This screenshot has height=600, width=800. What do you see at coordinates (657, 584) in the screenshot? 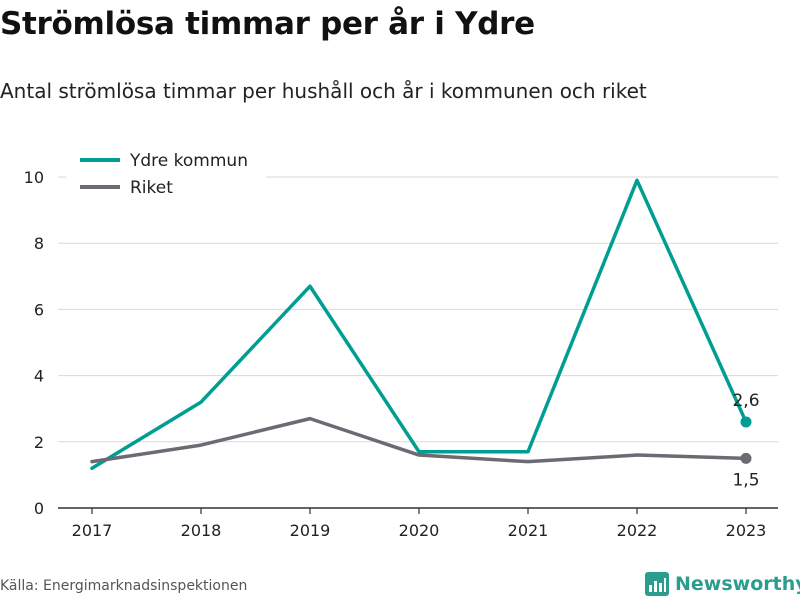
I see `newsworthy-icon` at bounding box center [657, 584].